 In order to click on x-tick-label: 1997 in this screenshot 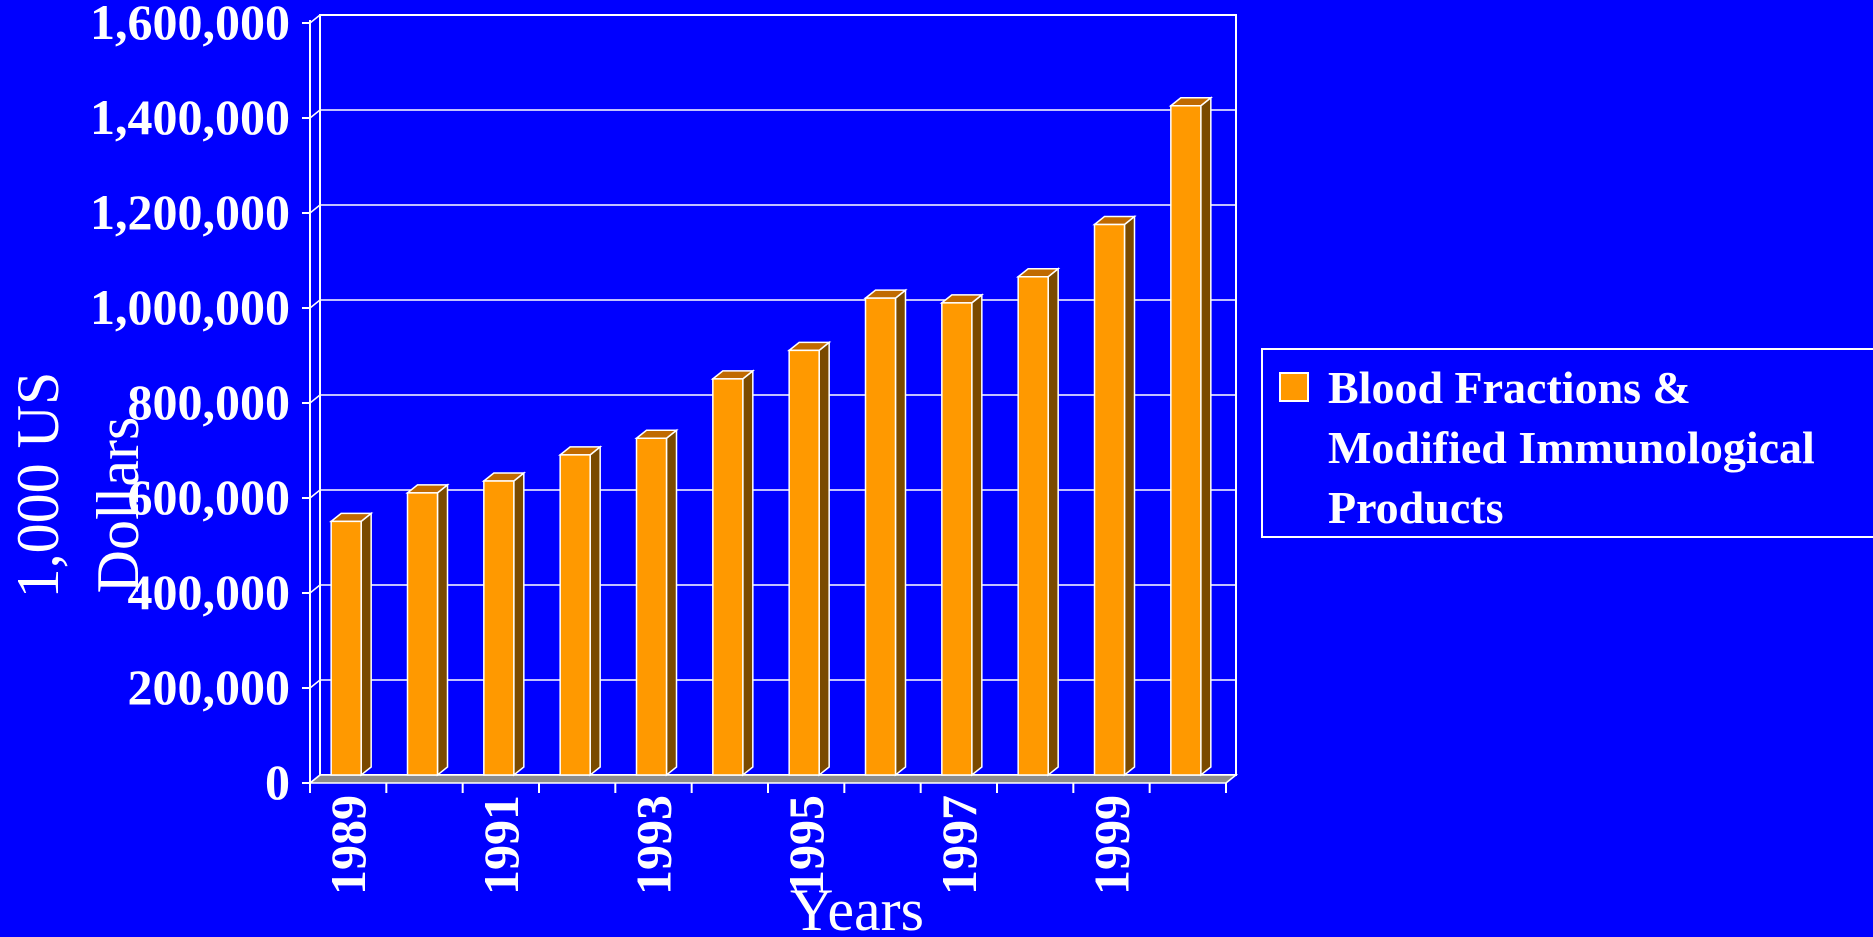, I will do `click(959, 845)`.